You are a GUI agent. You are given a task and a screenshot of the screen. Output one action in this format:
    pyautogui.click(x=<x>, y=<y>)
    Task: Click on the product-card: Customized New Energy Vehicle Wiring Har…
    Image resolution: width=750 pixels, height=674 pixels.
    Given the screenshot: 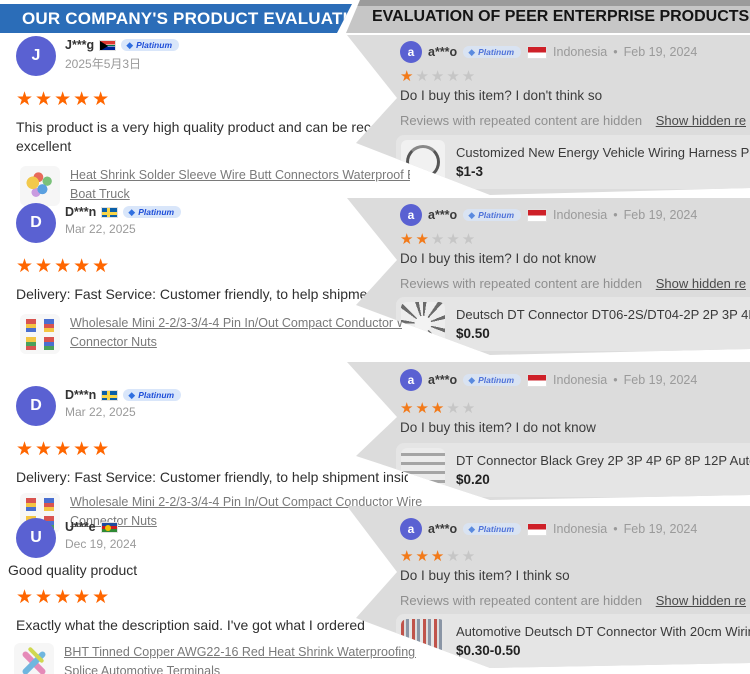 What is the action you would take?
    pyautogui.click(x=573, y=162)
    